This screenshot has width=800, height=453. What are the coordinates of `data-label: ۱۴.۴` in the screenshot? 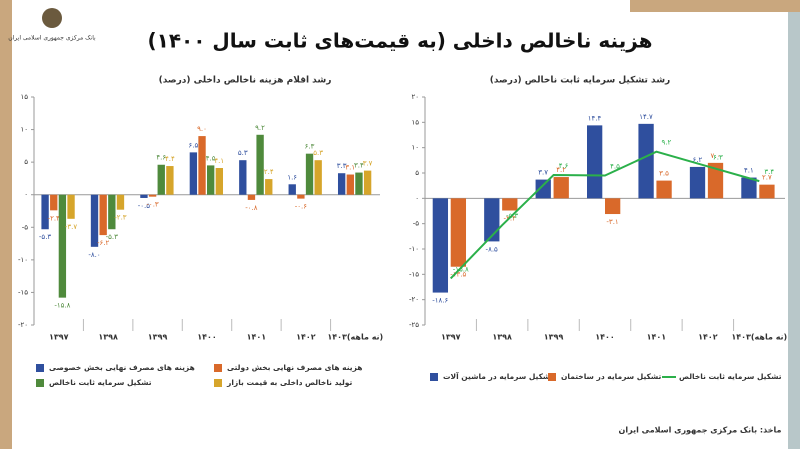 It's located at (595, 118).